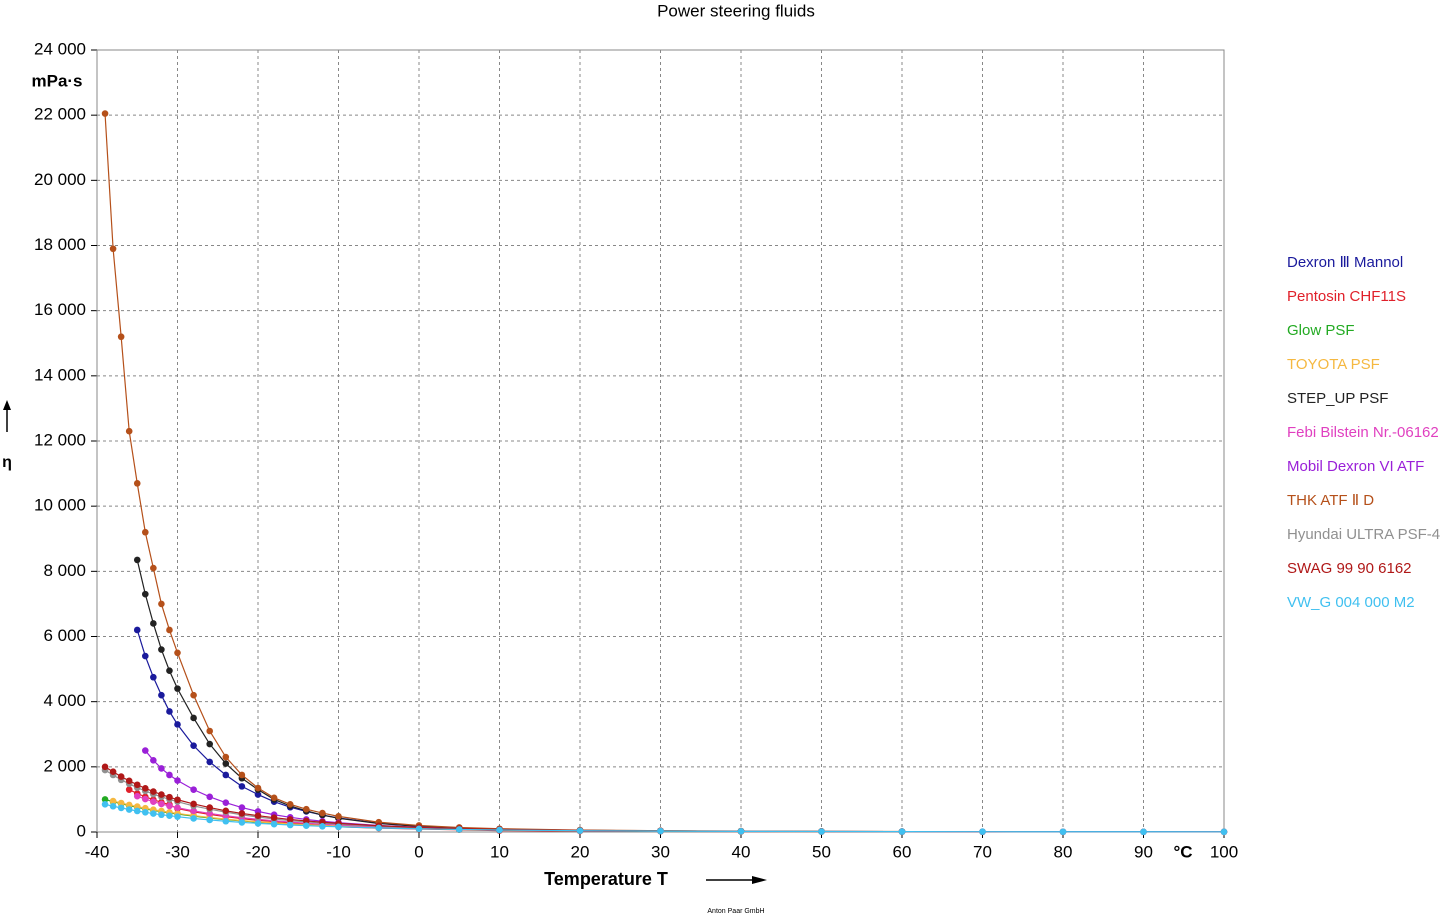  Describe the element at coordinates (418, 851) in the screenshot. I see `x-tick-label: 0` at that location.